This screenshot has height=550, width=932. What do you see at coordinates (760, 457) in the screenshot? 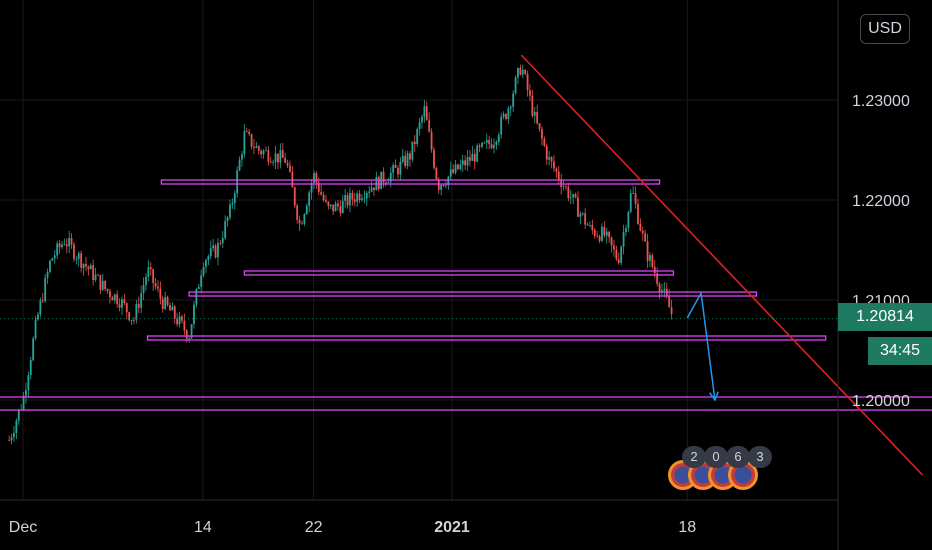
I see `event-count: 3` at bounding box center [760, 457].